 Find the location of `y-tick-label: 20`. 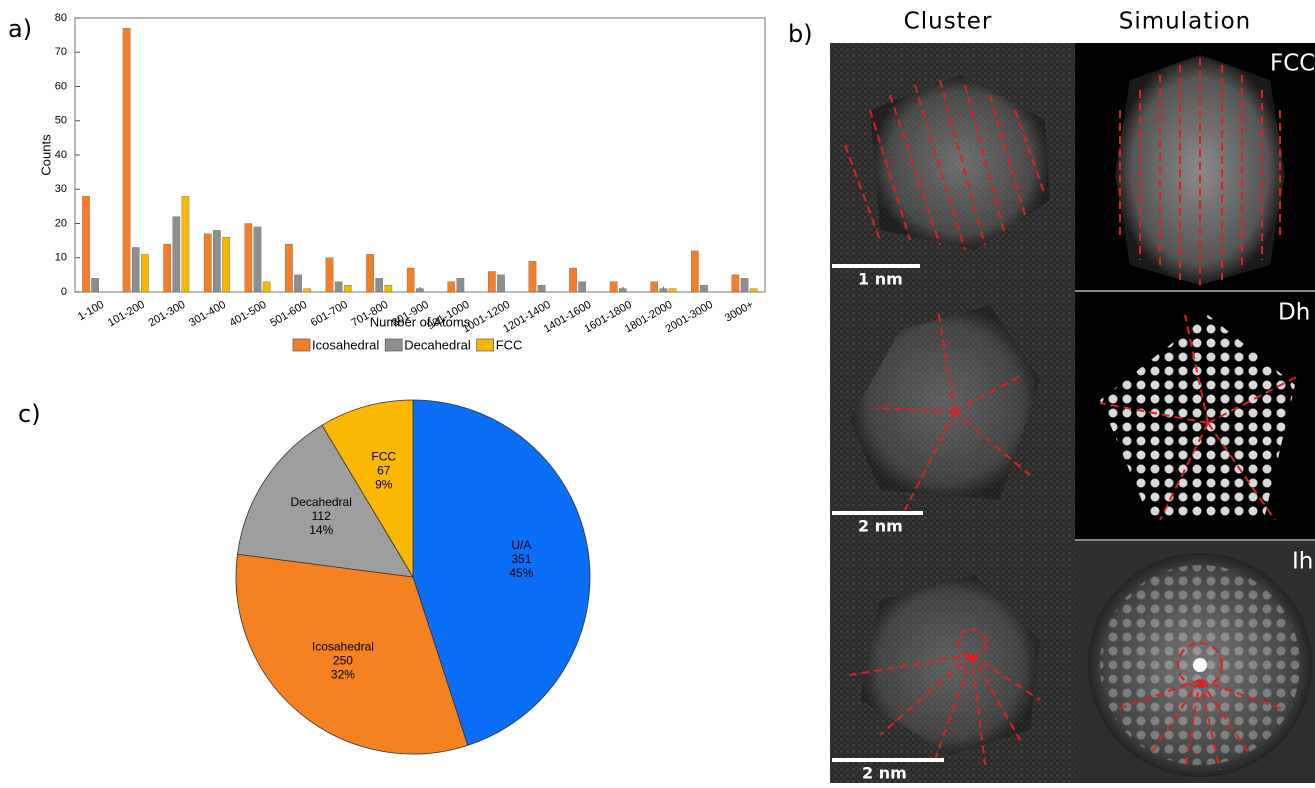

y-tick-label: 20 is located at coordinates (61, 223).